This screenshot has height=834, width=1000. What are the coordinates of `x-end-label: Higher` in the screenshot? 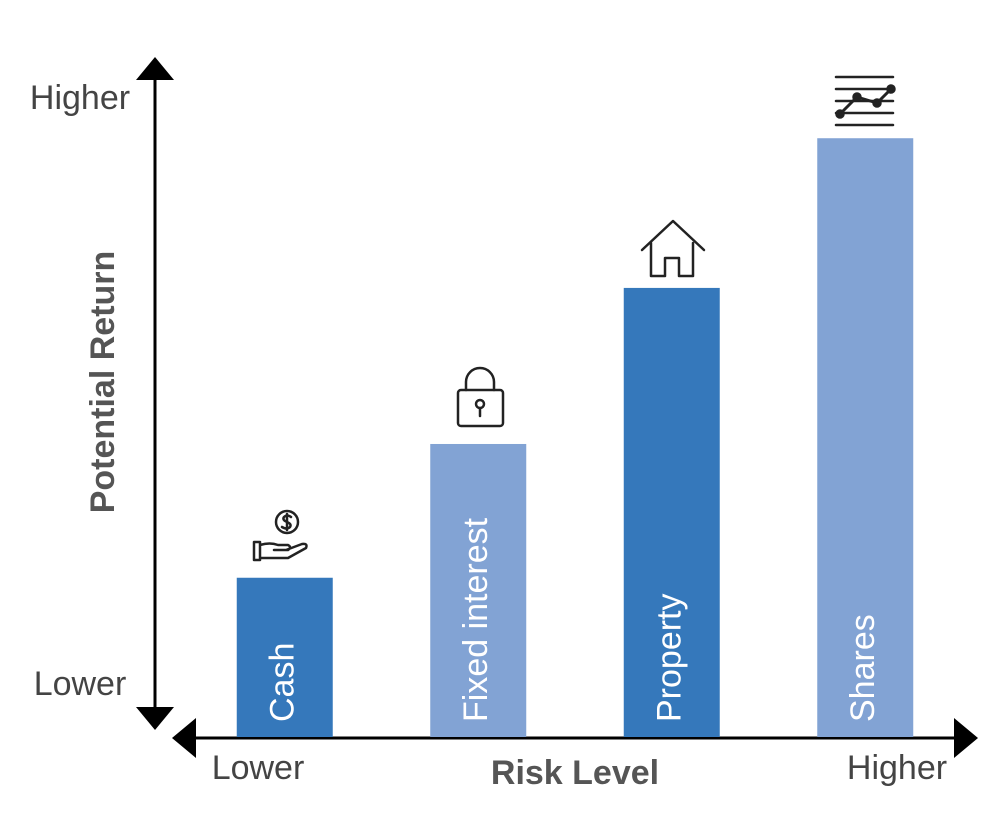 It's located at (897, 768).